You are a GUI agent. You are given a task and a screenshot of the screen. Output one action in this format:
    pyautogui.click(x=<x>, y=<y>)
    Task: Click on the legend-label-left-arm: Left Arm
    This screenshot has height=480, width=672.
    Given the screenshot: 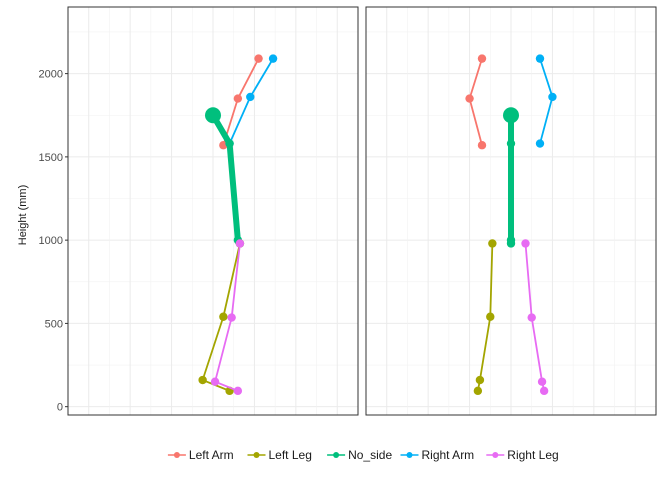 What is the action you would take?
    pyautogui.click(x=211, y=455)
    